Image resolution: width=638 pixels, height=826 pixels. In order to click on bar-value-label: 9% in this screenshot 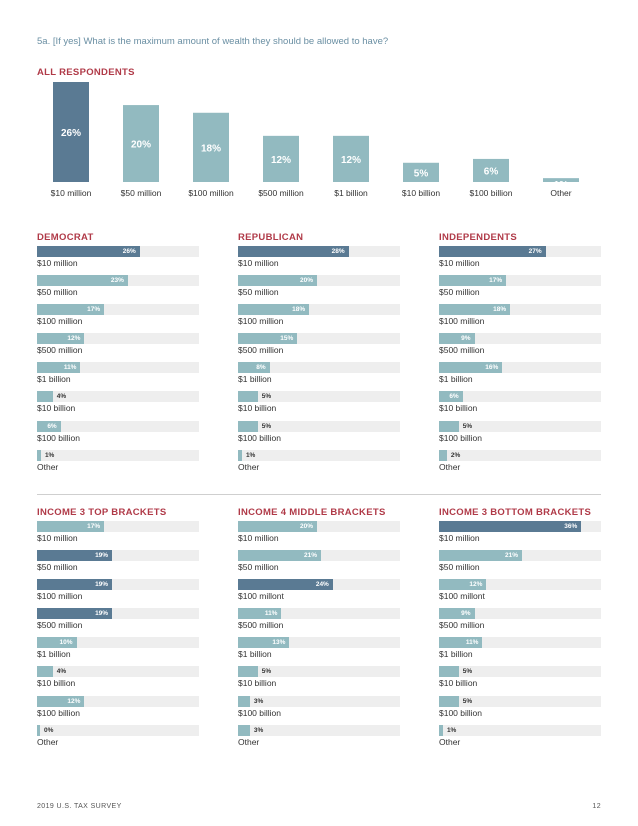, I will do `click(466, 339)`.